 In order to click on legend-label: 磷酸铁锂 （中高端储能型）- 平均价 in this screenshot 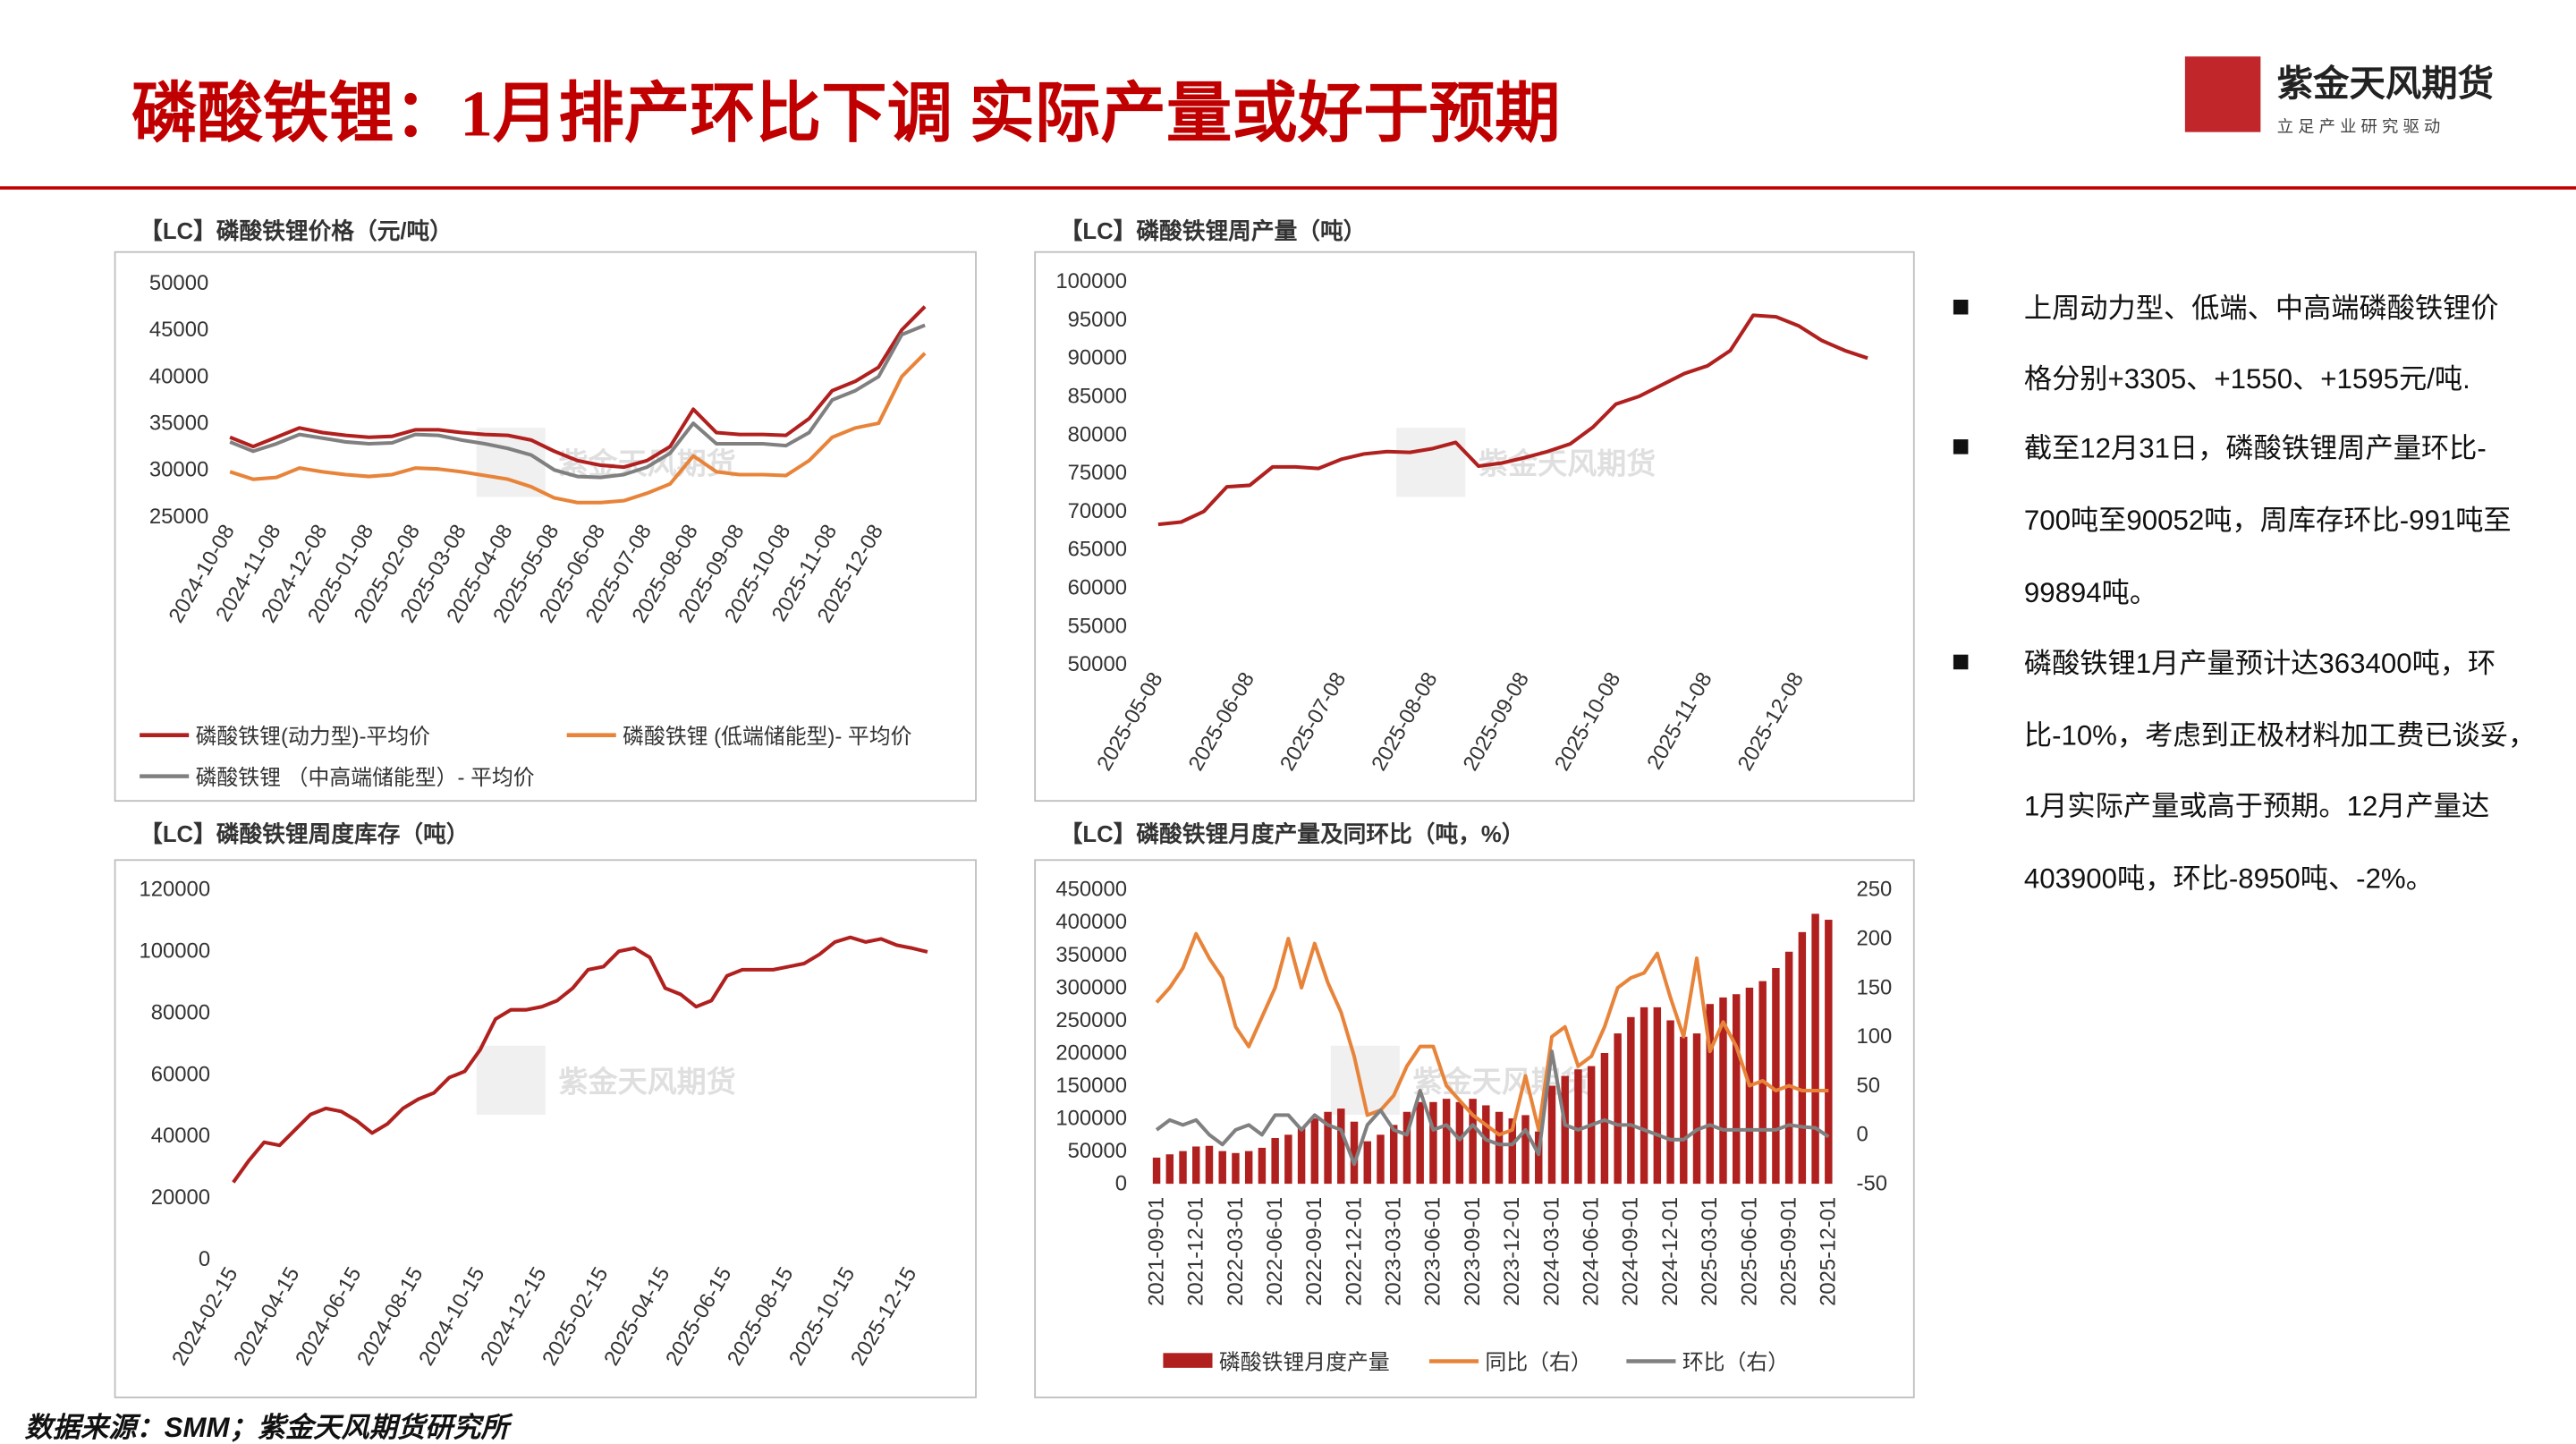, I will do `click(365, 778)`.